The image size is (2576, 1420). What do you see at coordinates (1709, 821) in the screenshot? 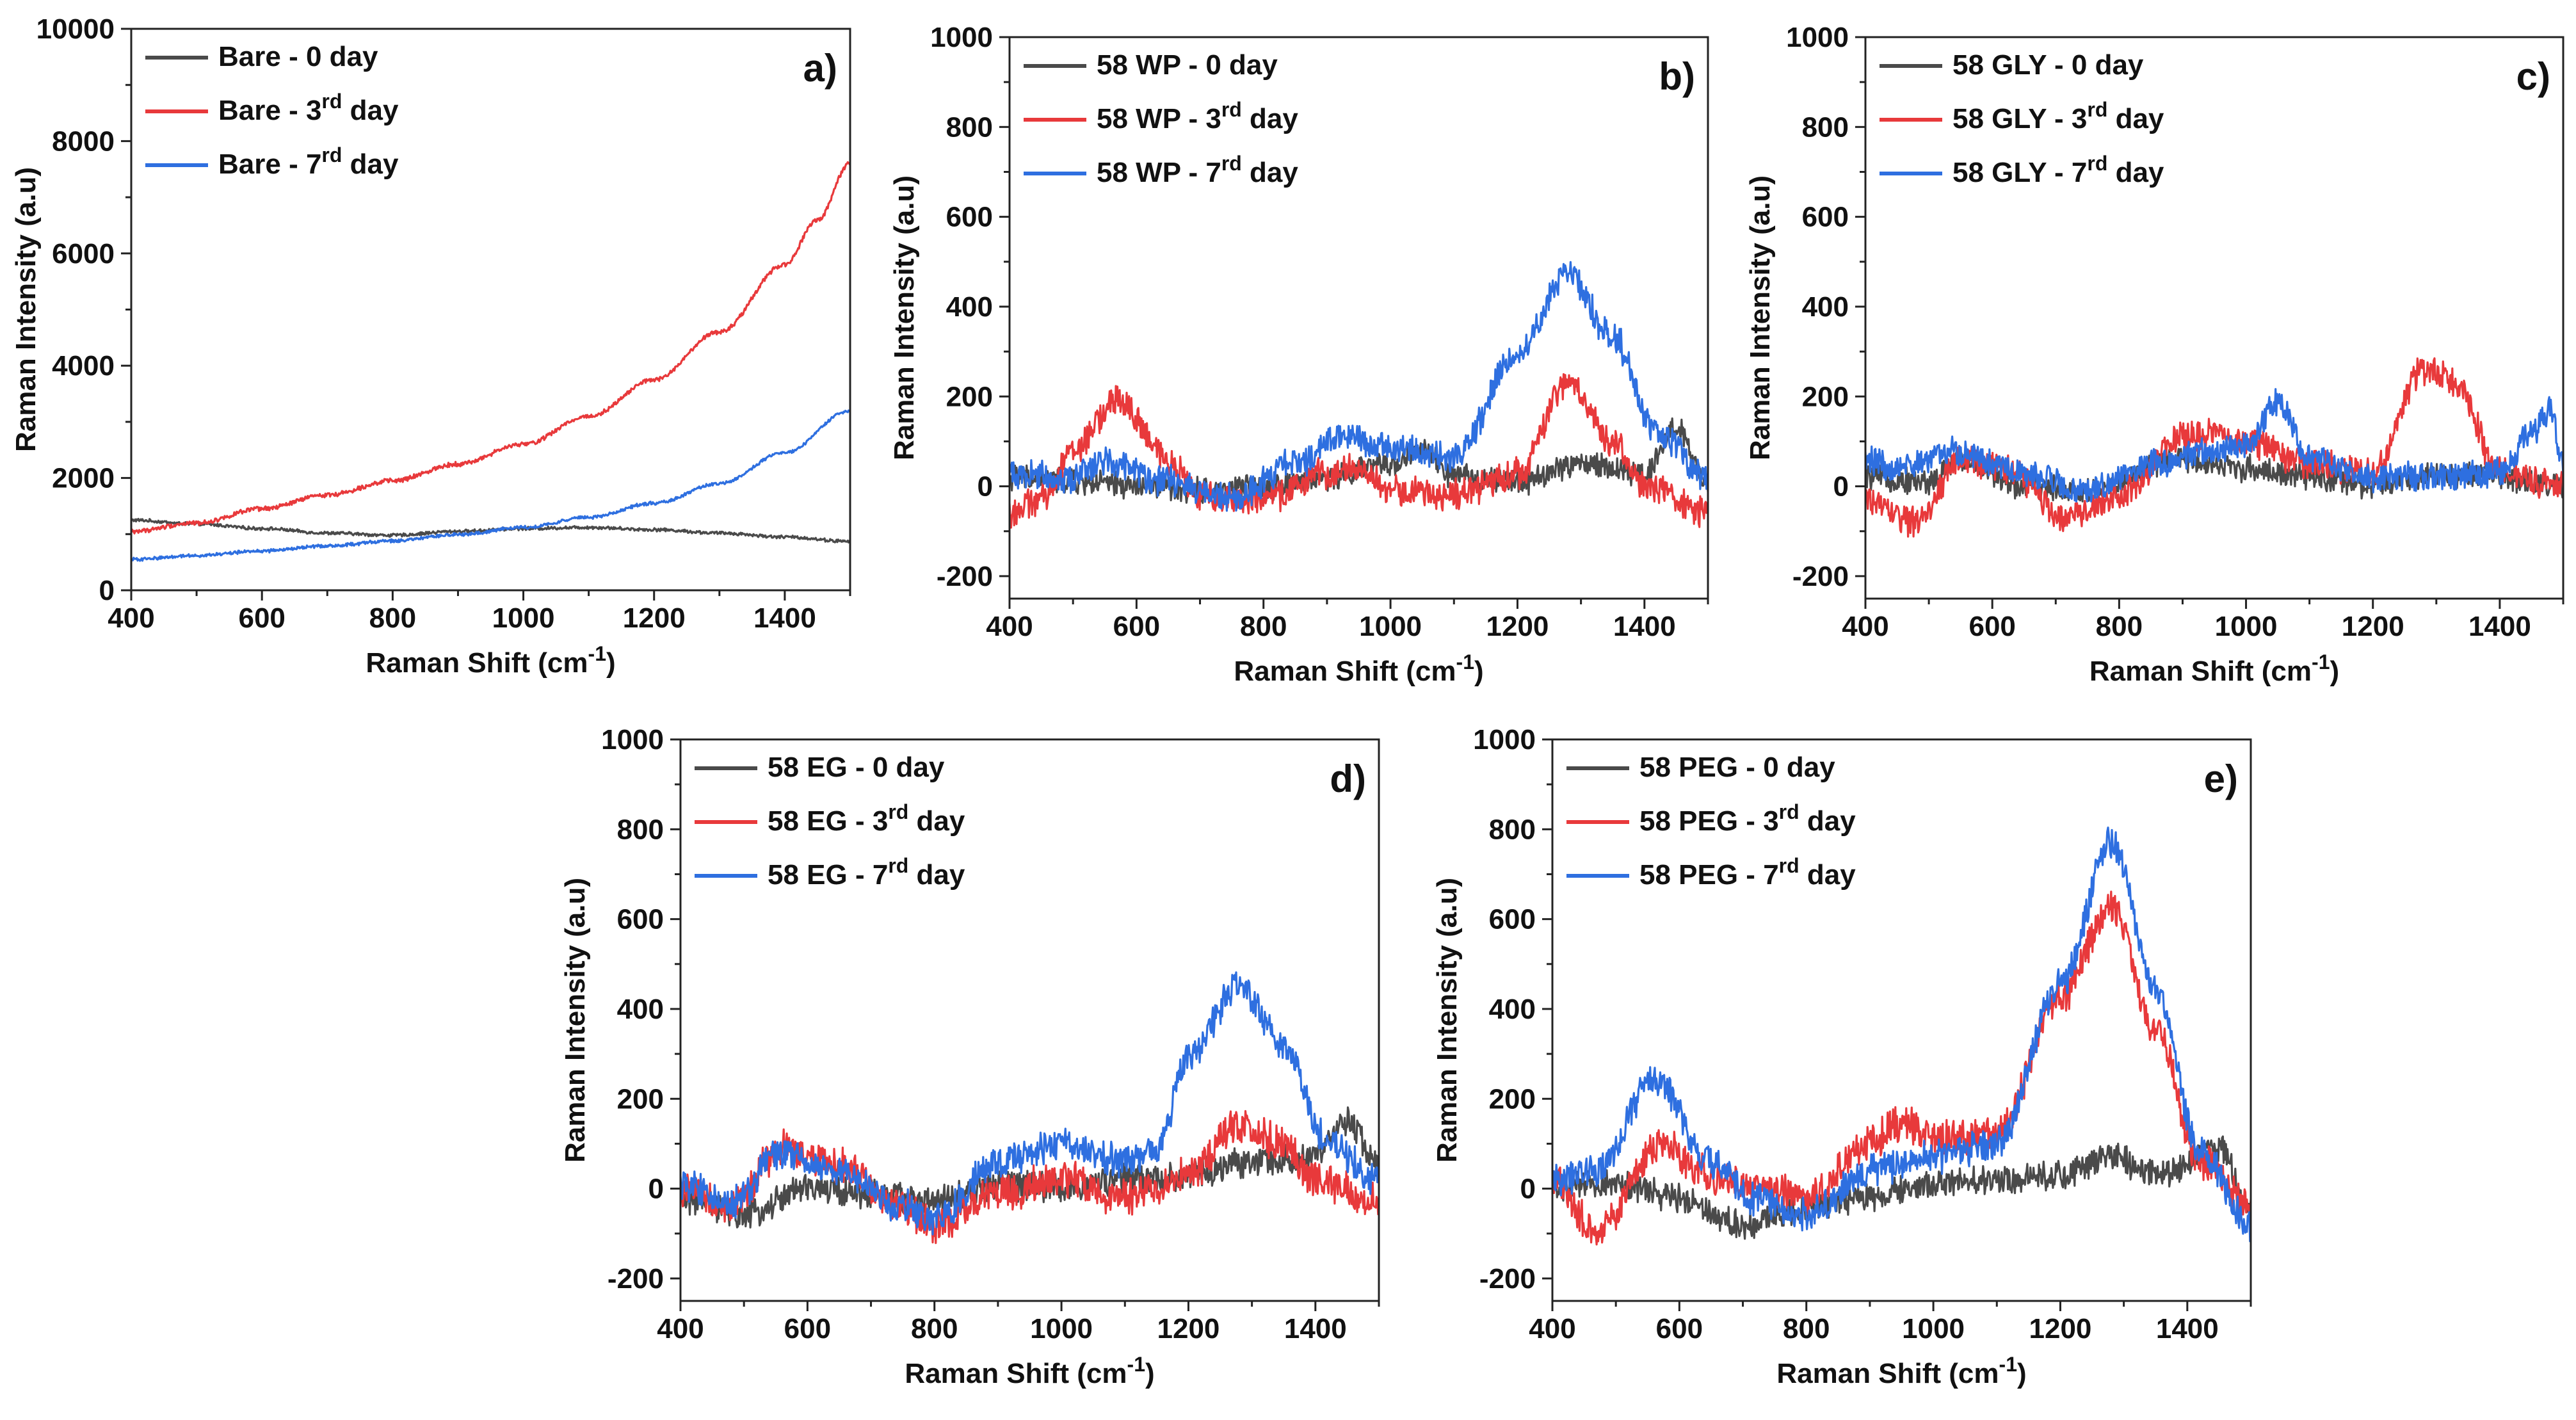
I see `legend-label-main: 58 PEG - 3` at bounding box center [1709, 821].